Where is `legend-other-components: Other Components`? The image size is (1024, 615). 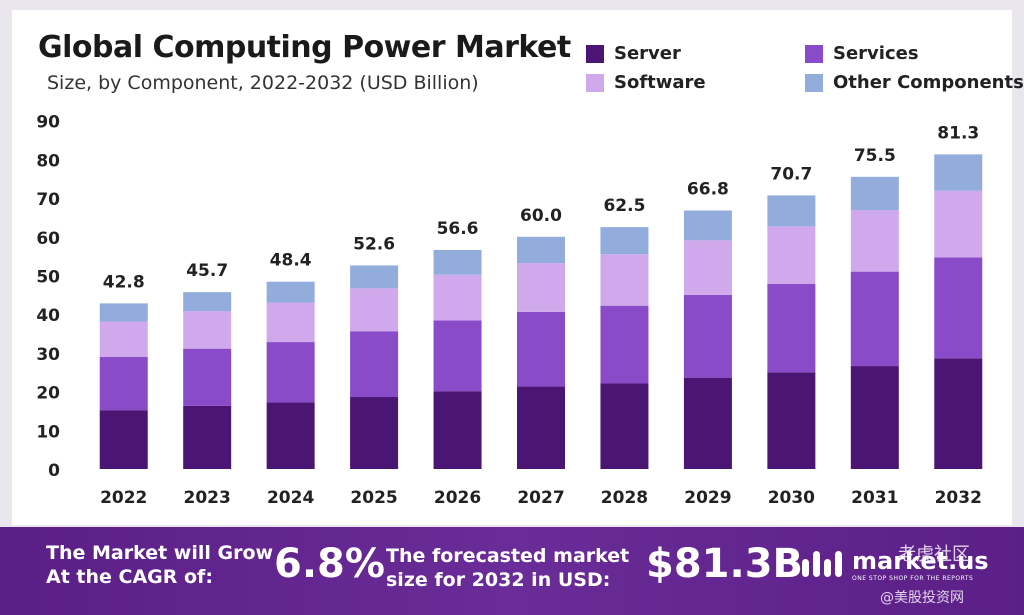 legend-other-components: Other Components is located at coordinates (914, 82).